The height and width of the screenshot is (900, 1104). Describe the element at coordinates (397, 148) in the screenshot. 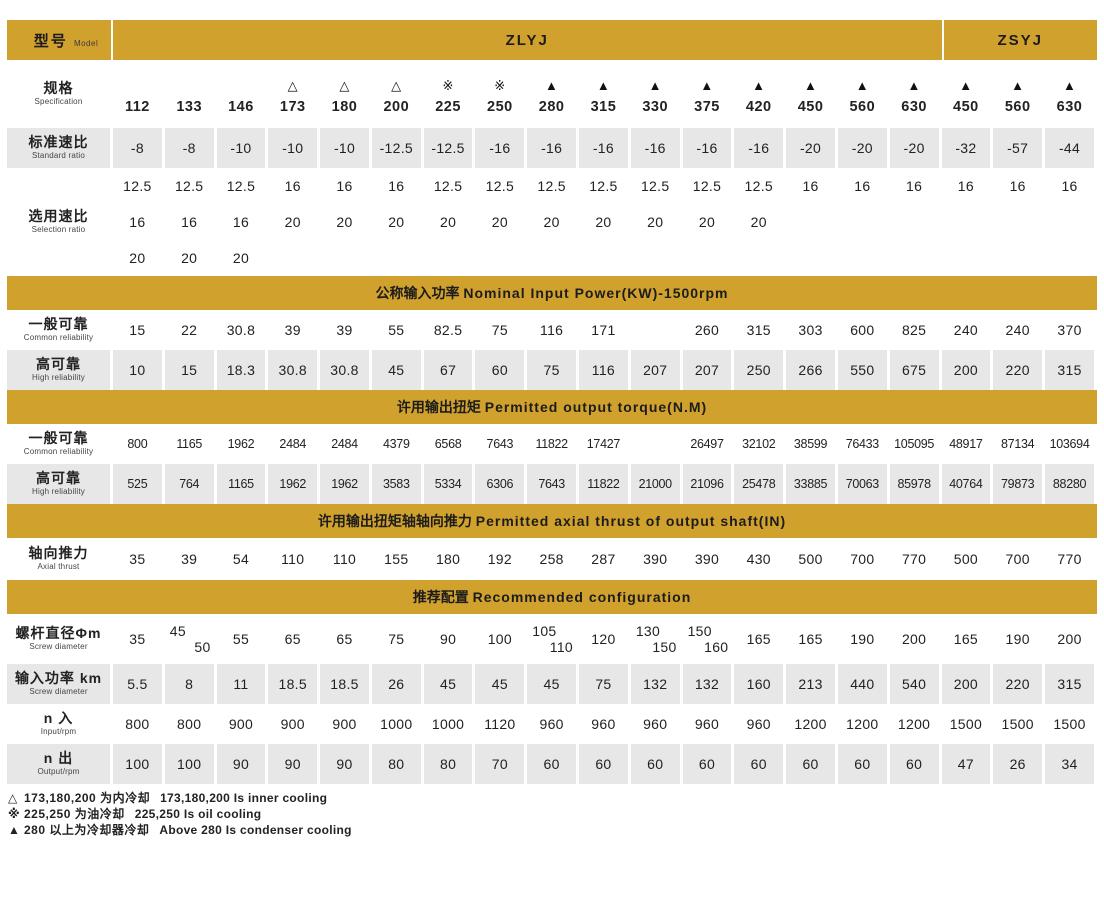

I see `table-cell: -12.5` at that location.